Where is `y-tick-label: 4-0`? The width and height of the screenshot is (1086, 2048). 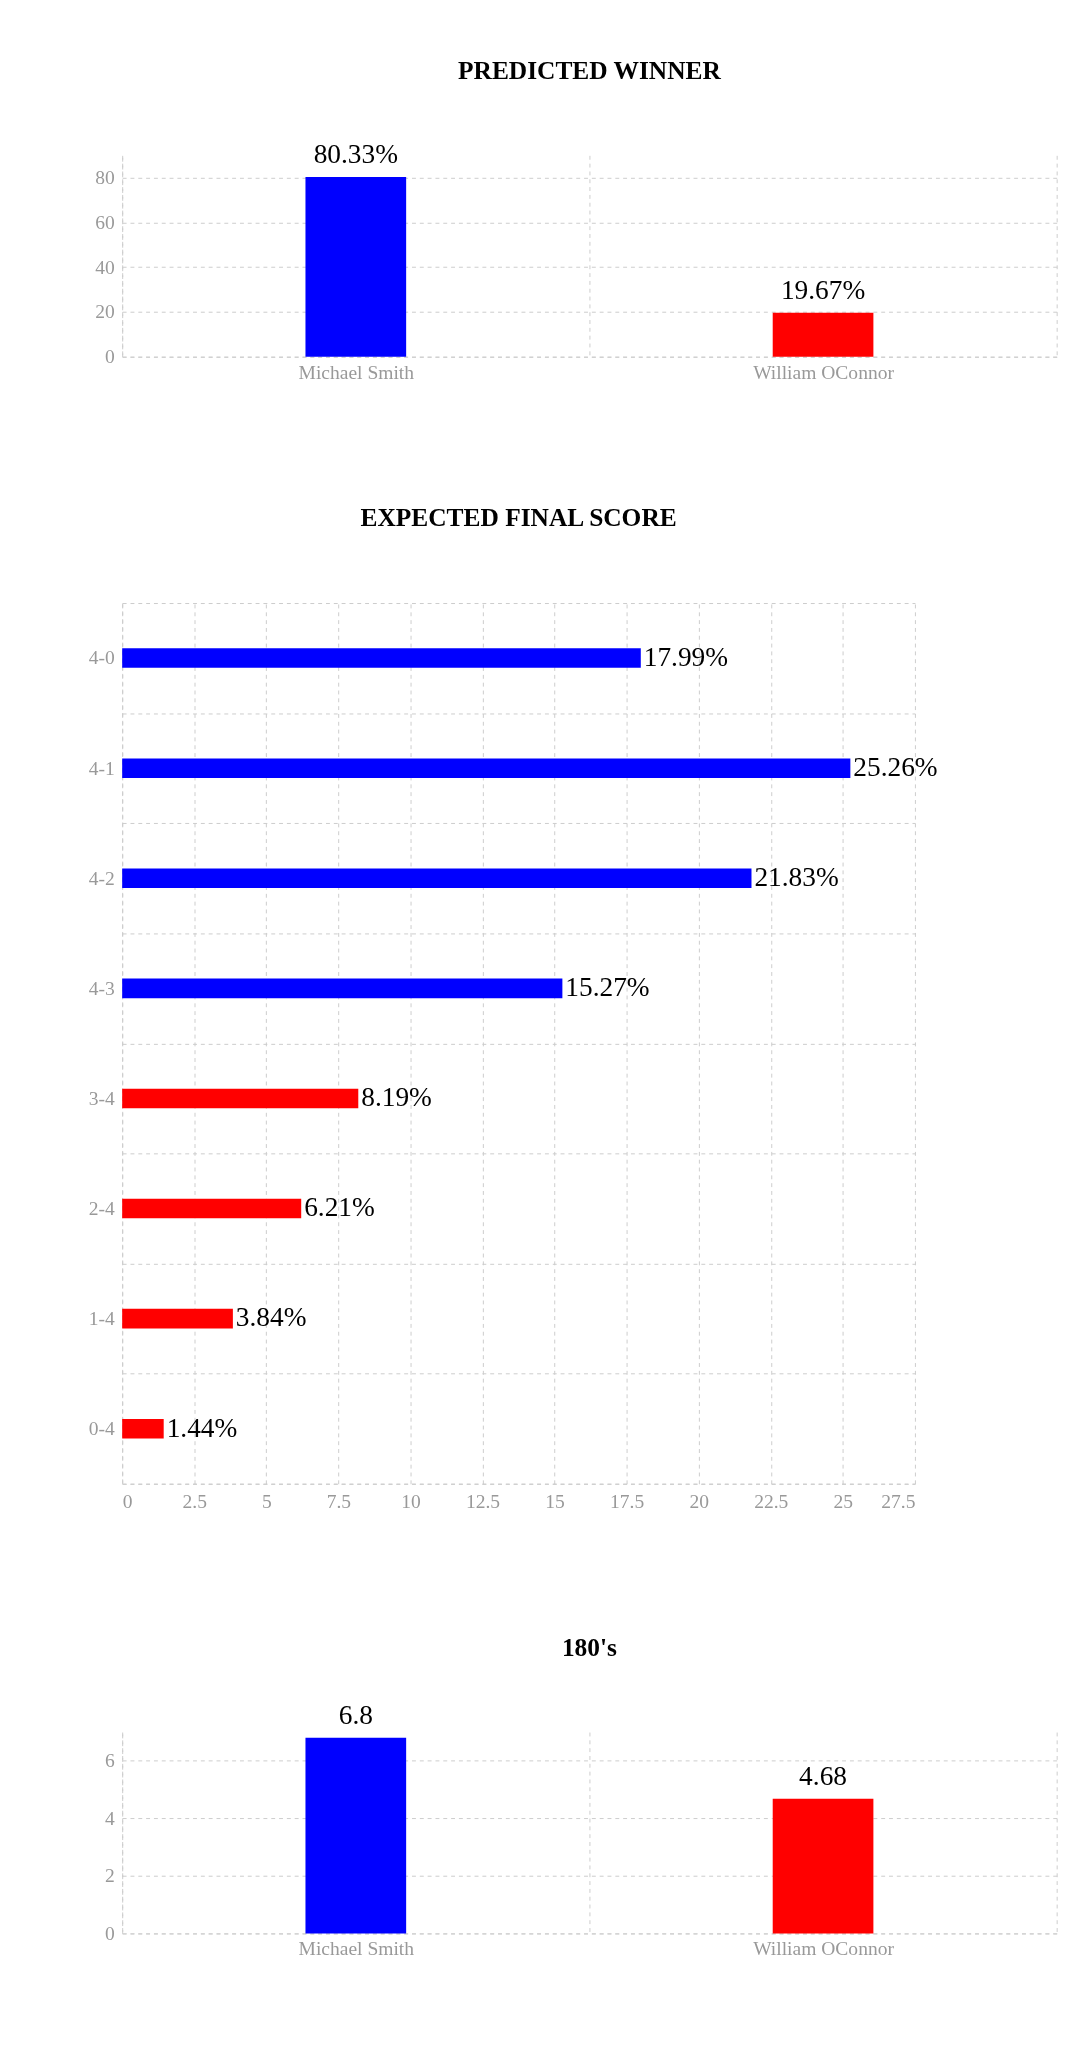
y-tick-label: 4-0 is located at coordinates (102, 658).